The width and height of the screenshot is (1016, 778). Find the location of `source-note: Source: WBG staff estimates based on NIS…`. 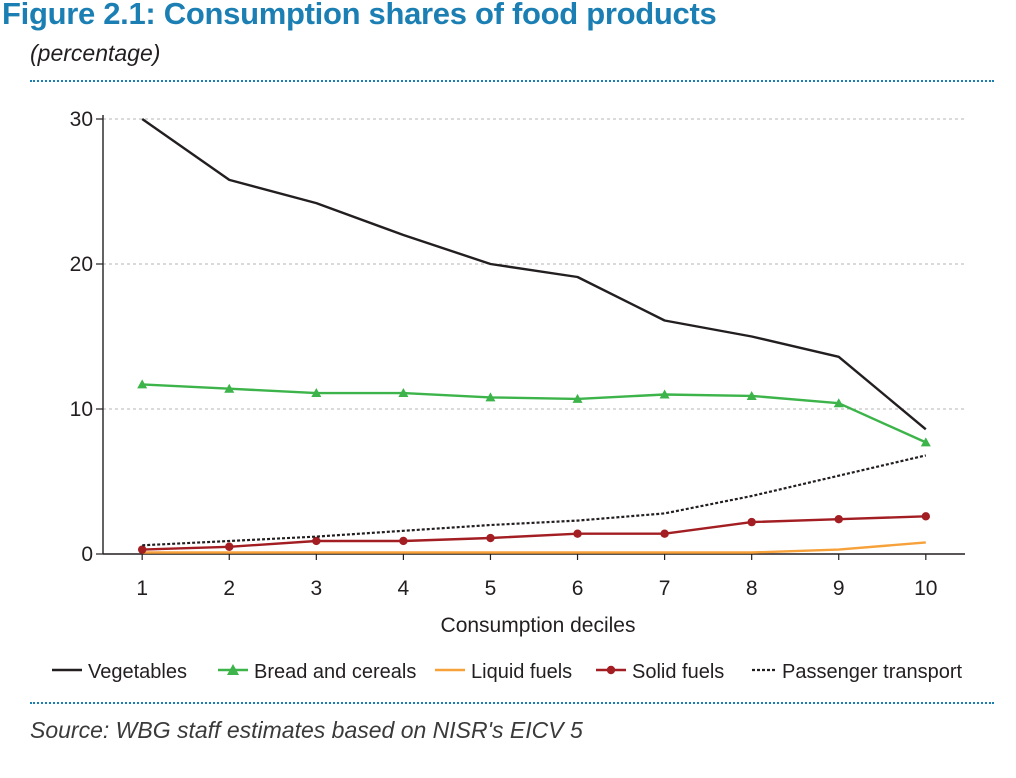

source-note: Source: WBG staff estimates based on NIS… is located at coordinates (306, 730).